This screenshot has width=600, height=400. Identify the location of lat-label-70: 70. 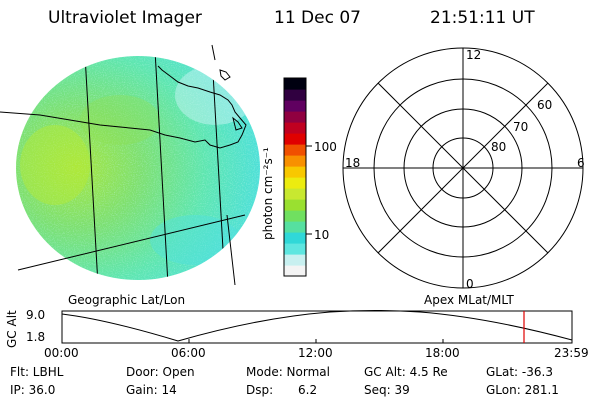
(521, 127).